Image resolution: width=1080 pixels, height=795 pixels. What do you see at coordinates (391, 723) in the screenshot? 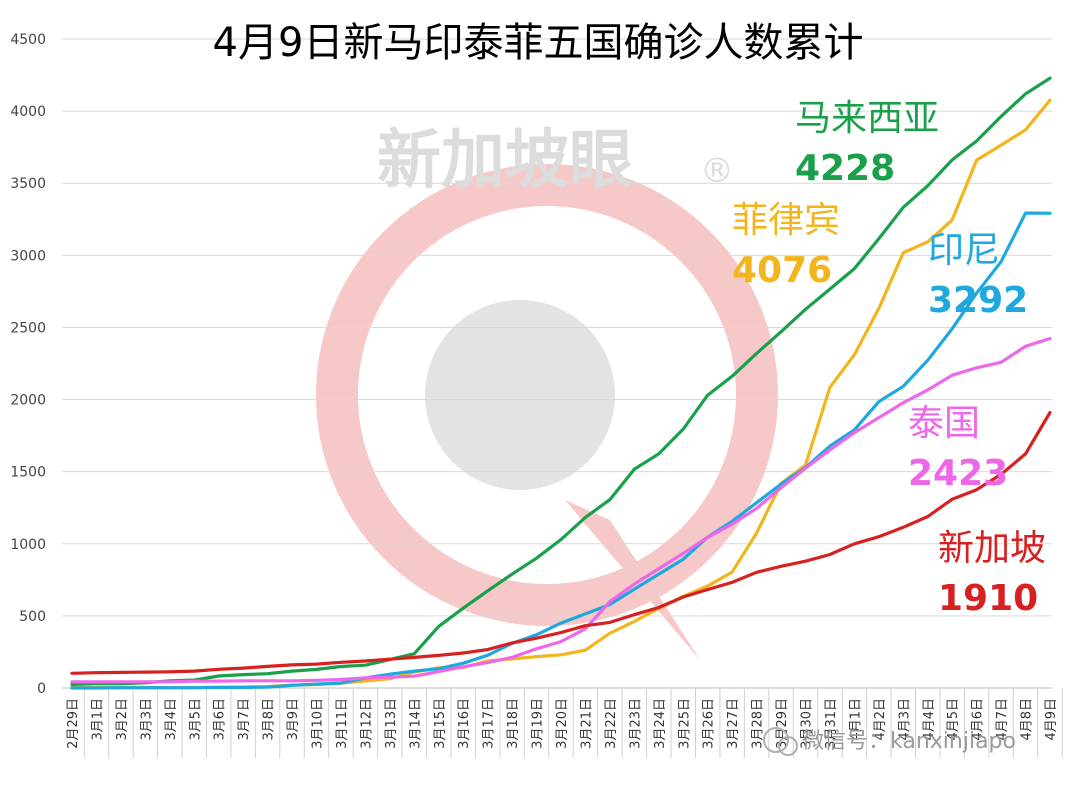
I see `x-tick-label: 3月13日` at bounding box center [391, 723].